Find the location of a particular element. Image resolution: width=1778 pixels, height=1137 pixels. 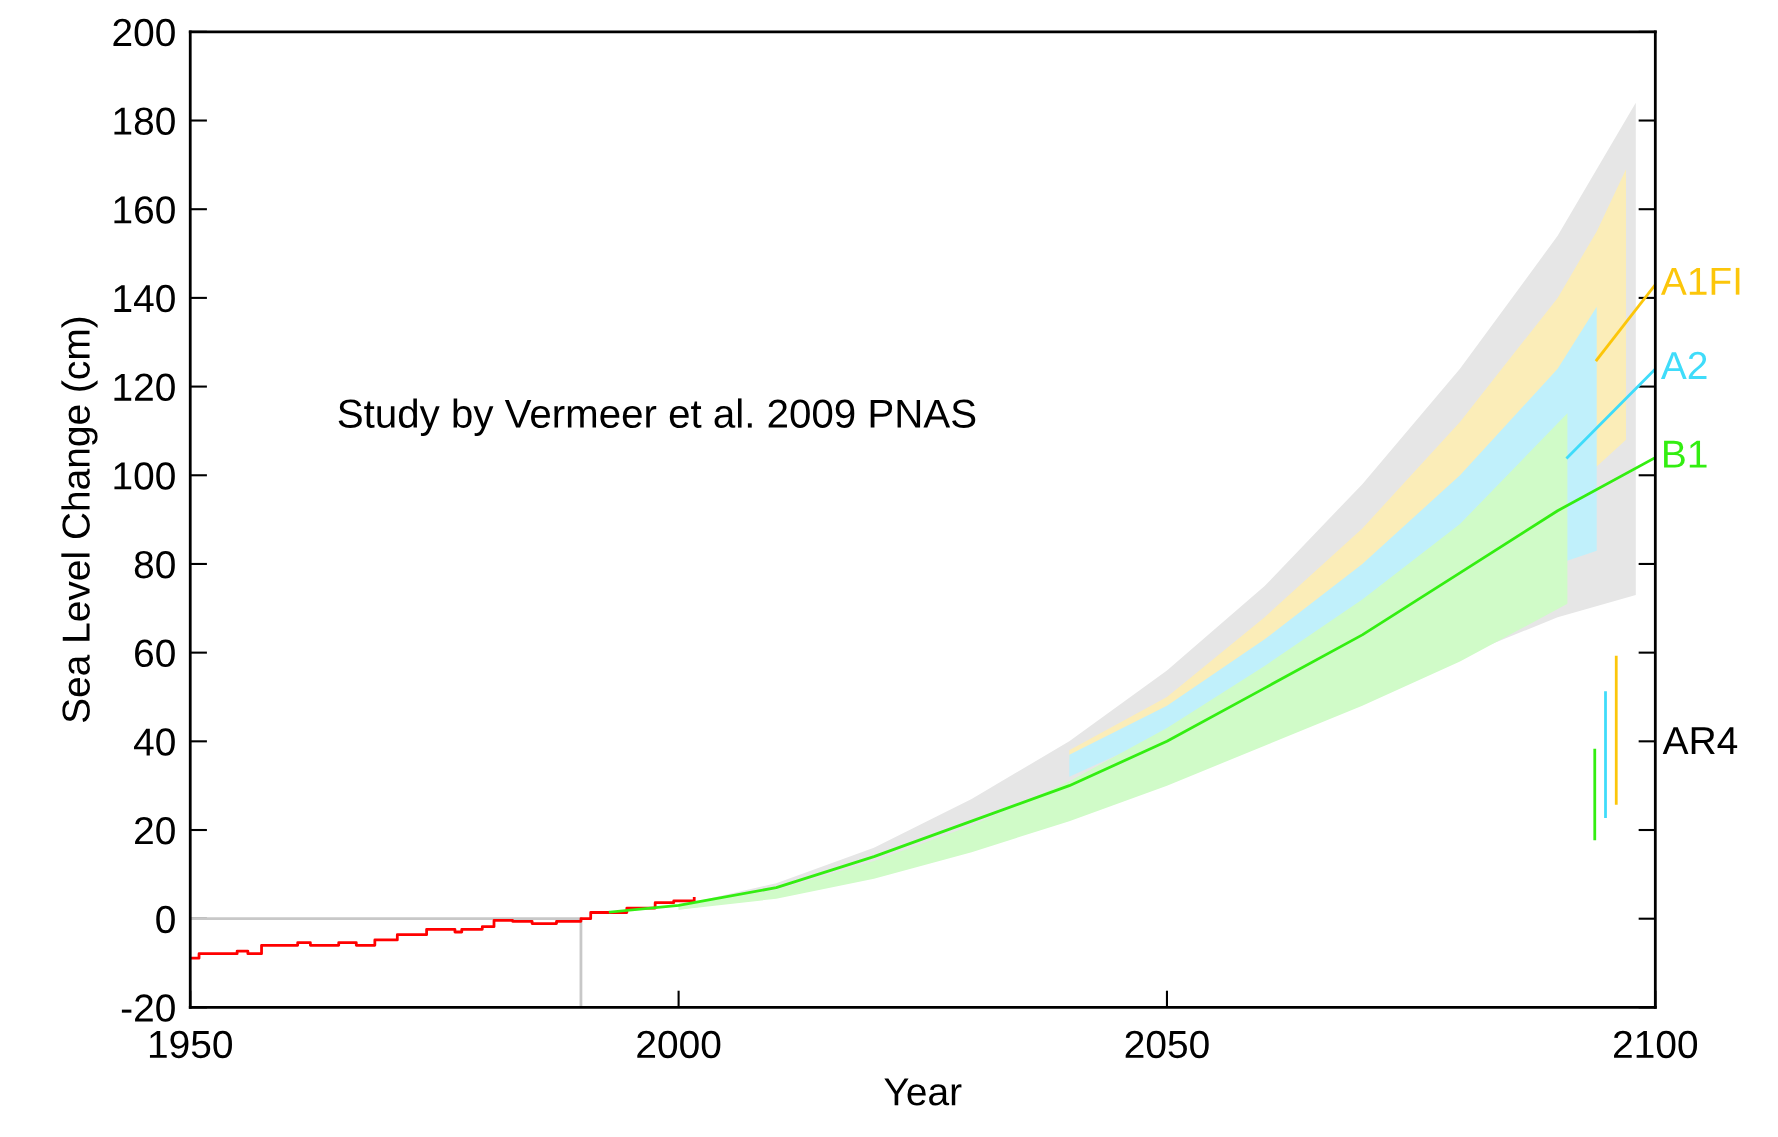

x-axis-title: Year is located at coordinates (923, 1092).